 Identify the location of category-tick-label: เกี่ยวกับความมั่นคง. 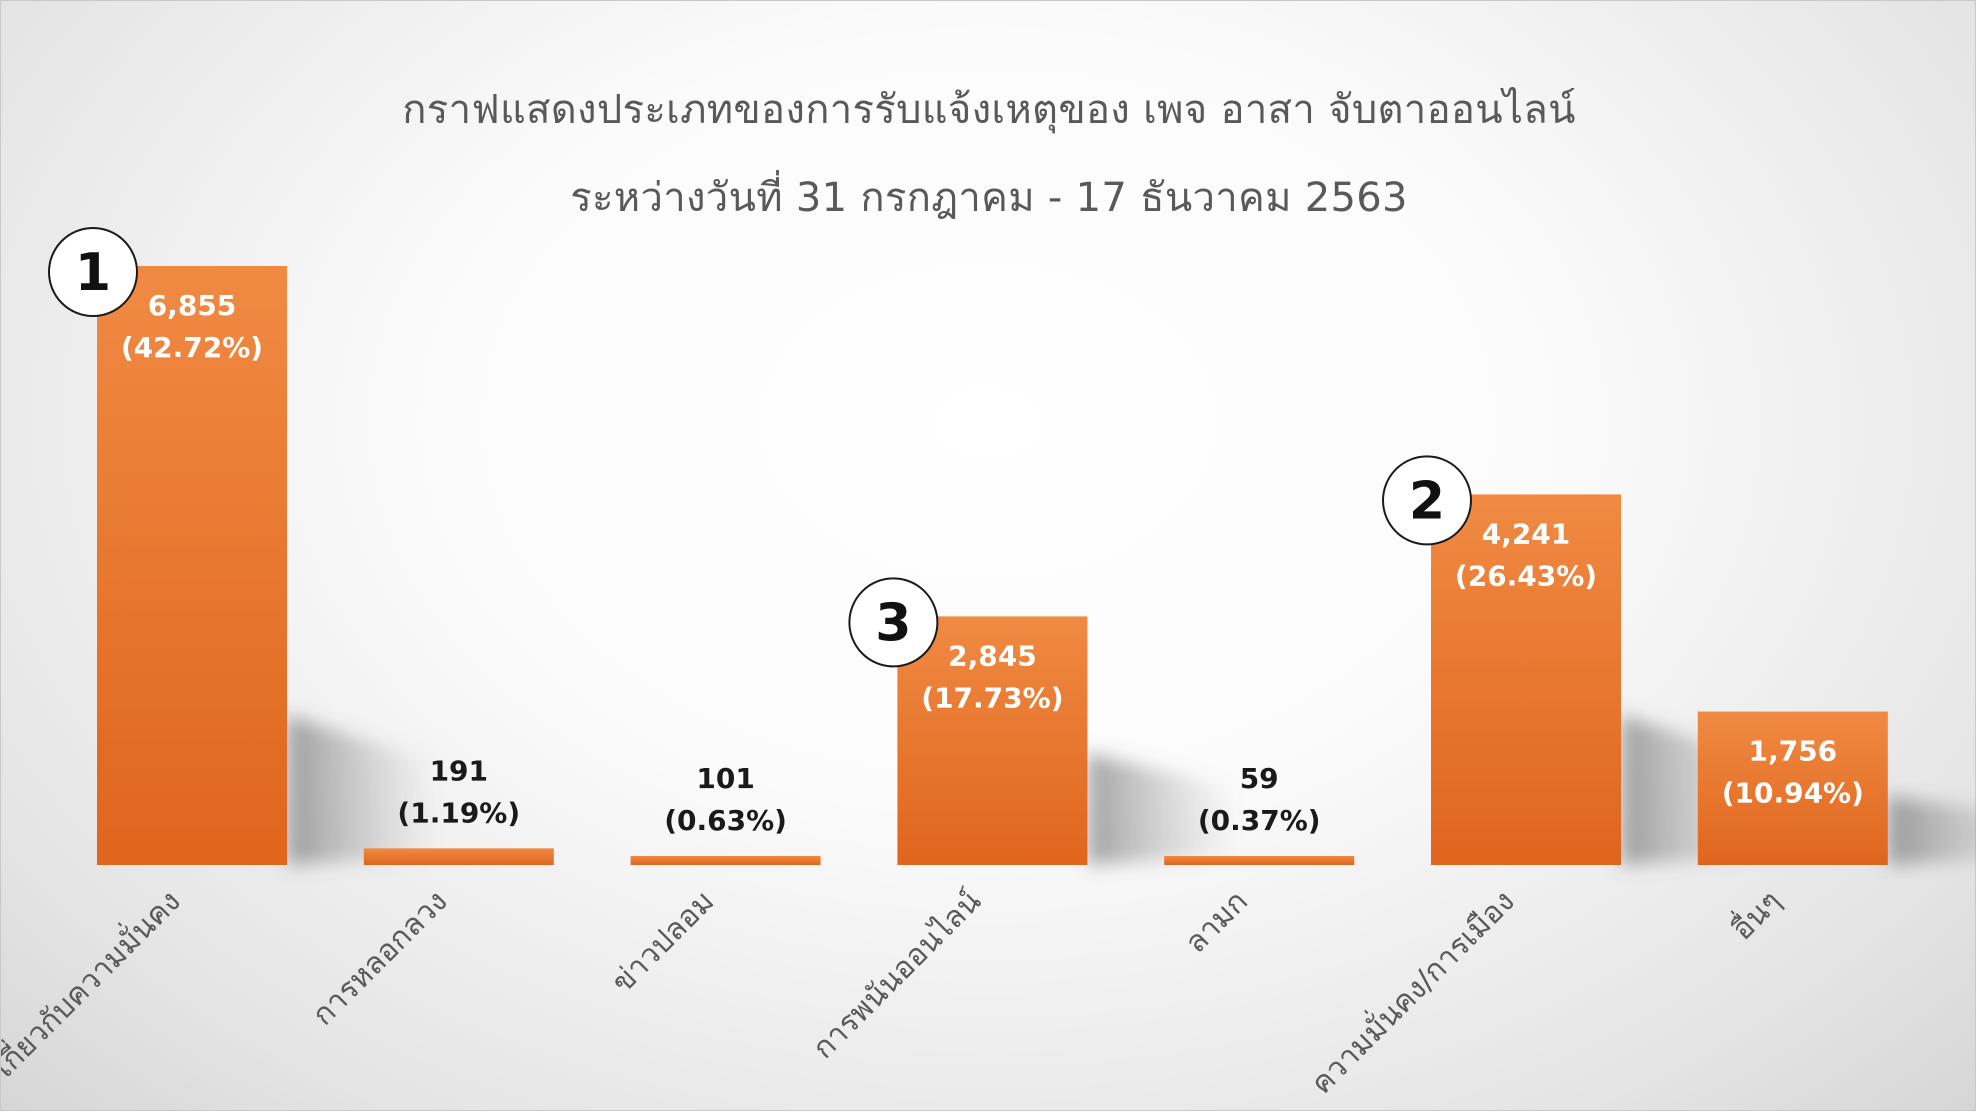
(94, 982).